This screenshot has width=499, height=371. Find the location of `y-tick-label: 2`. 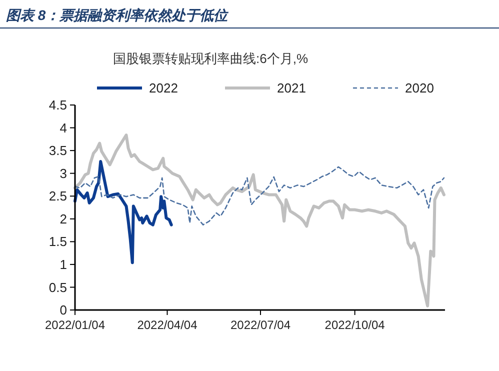

y-tick-label: 2 is located at coordinates (63, 218).